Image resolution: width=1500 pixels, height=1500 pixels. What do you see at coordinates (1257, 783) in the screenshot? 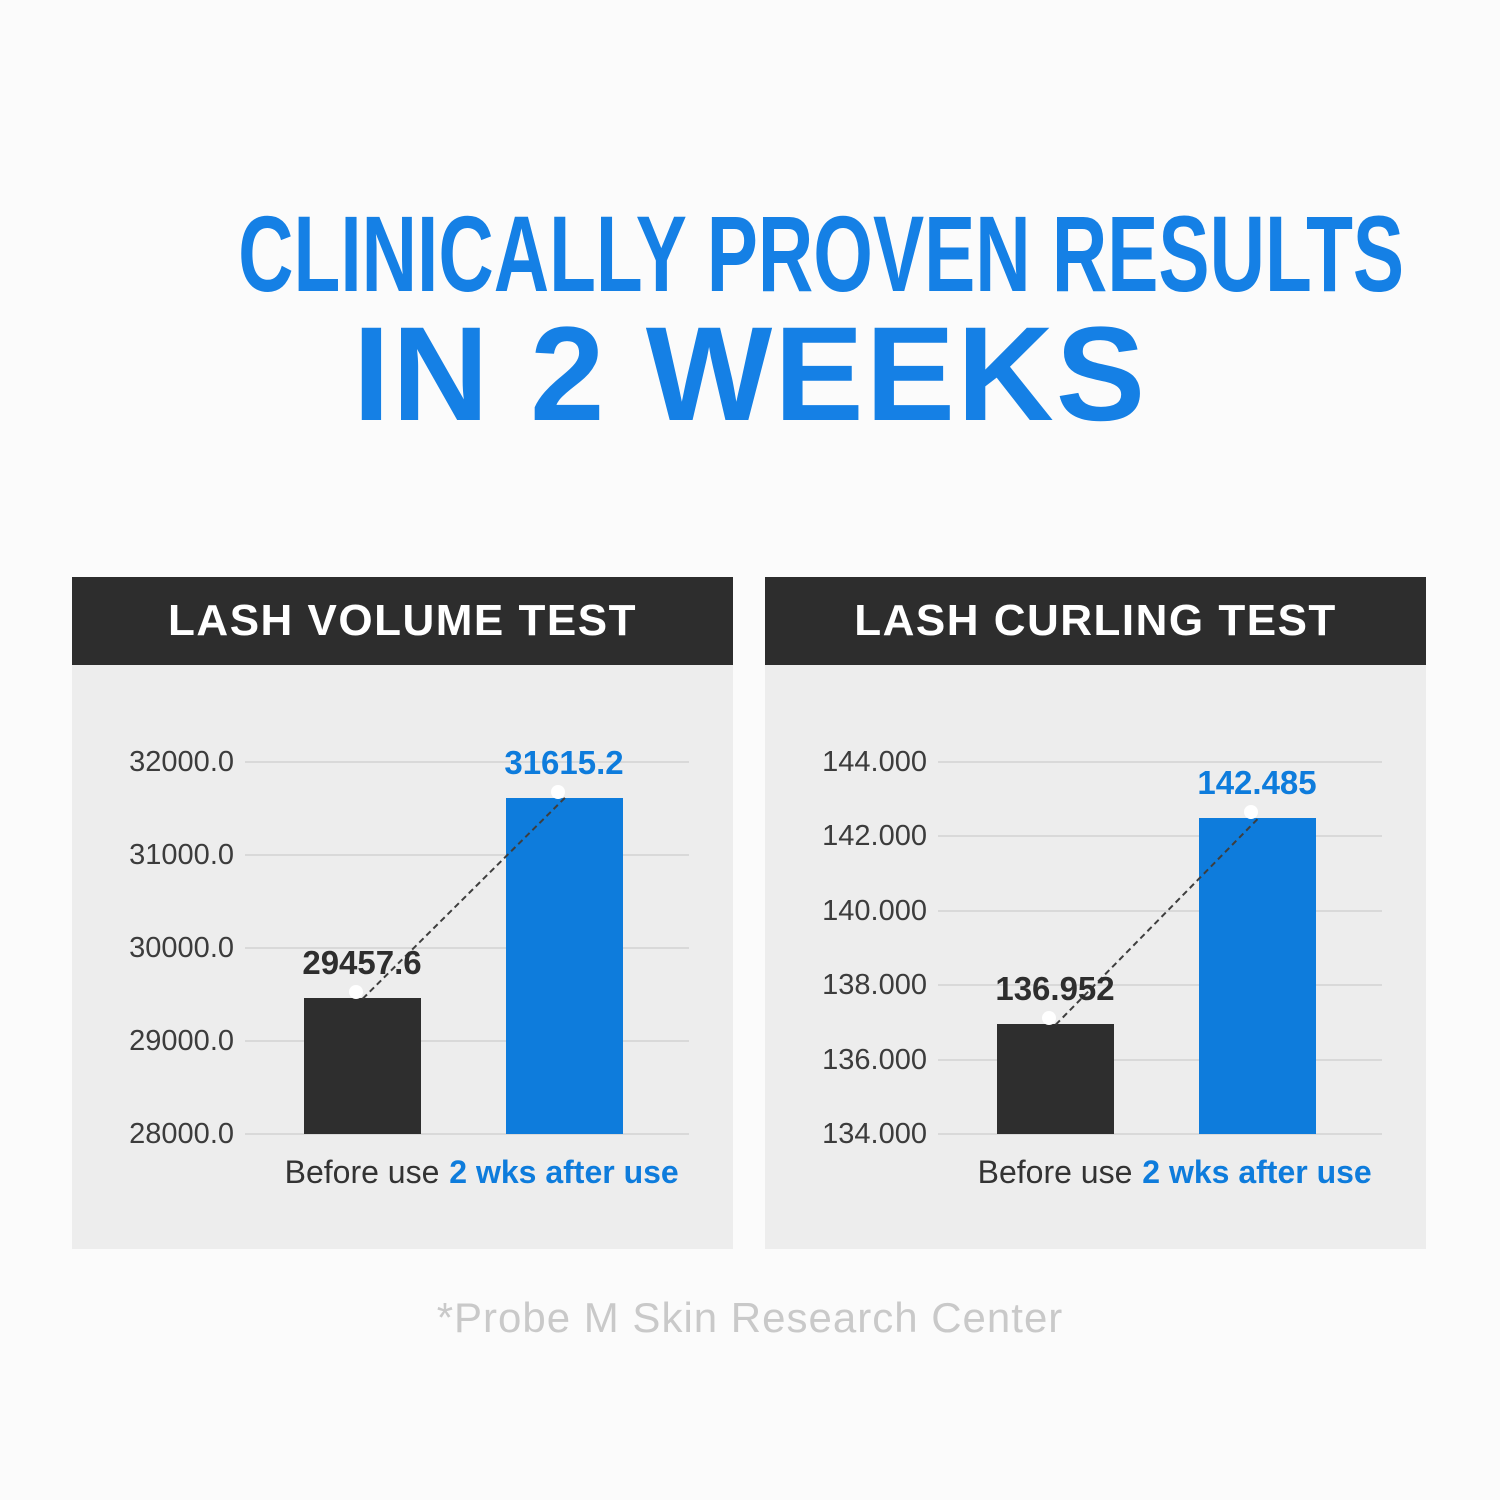
I see `value-label-after-use: 142.485` at bounding box center [1257, 783].